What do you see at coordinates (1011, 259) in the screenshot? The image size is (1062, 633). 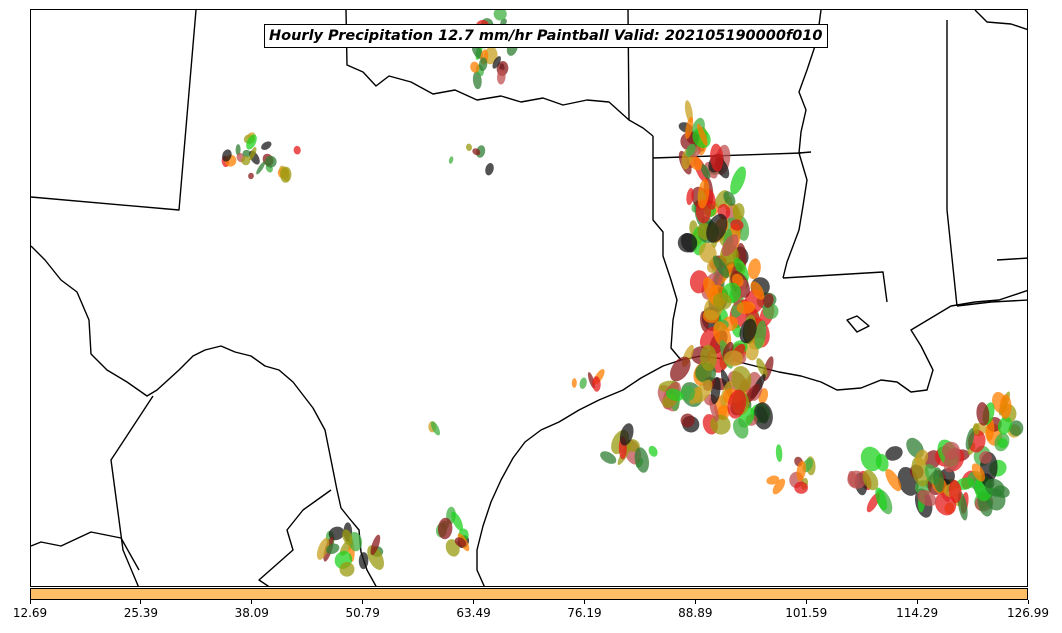 I see `al-ga-coast` at bounding box center [1011, 259].